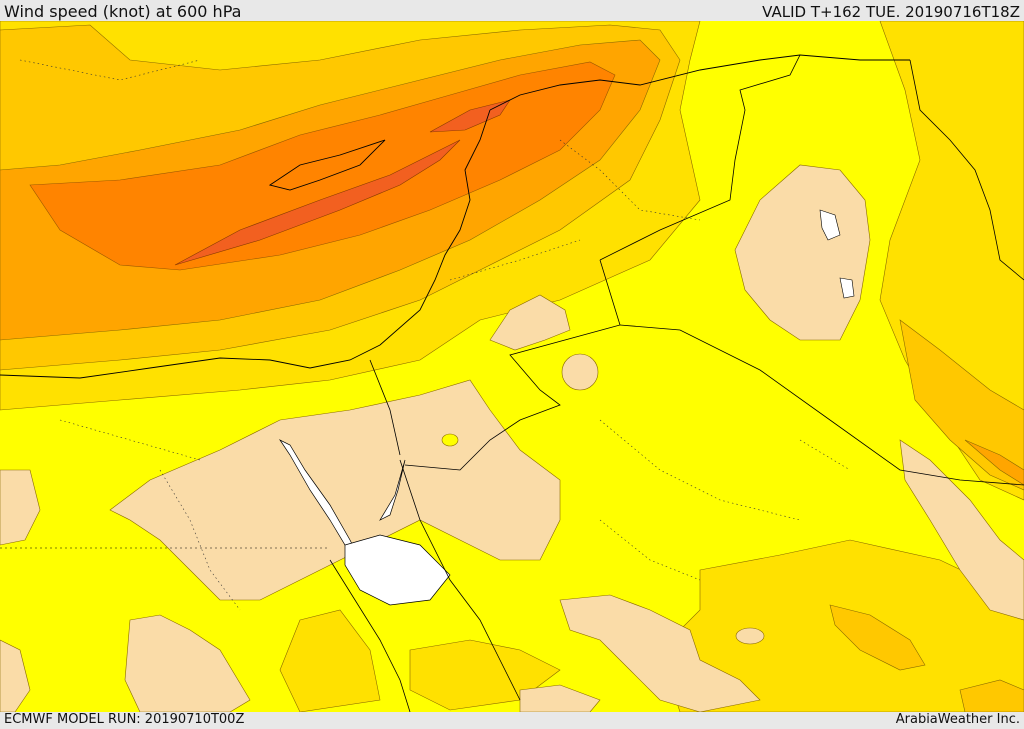 This screenshot has width=1024, height=729. I want to click on syria-iraq-border, so click(700, 157).